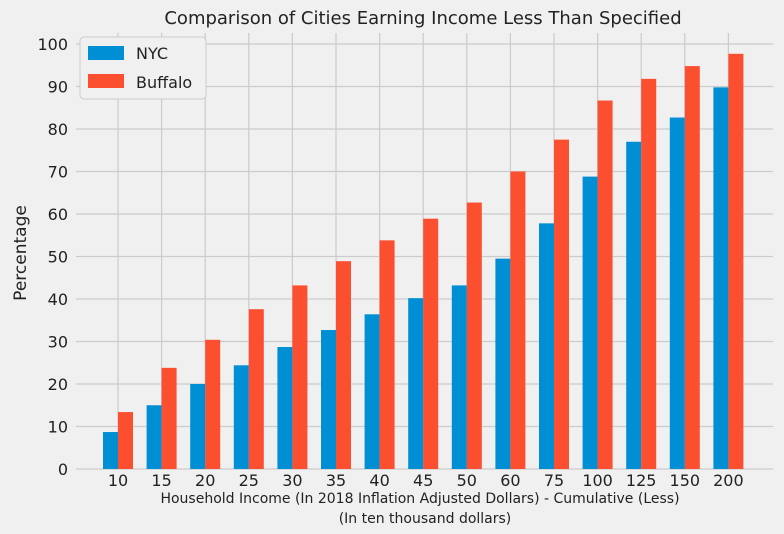 This screenshot has width=784, height=534. What do you see at coordinates (58, 427) in the screenshot?
I see `y-tick-label: 10` at bounding box center [58, 427].